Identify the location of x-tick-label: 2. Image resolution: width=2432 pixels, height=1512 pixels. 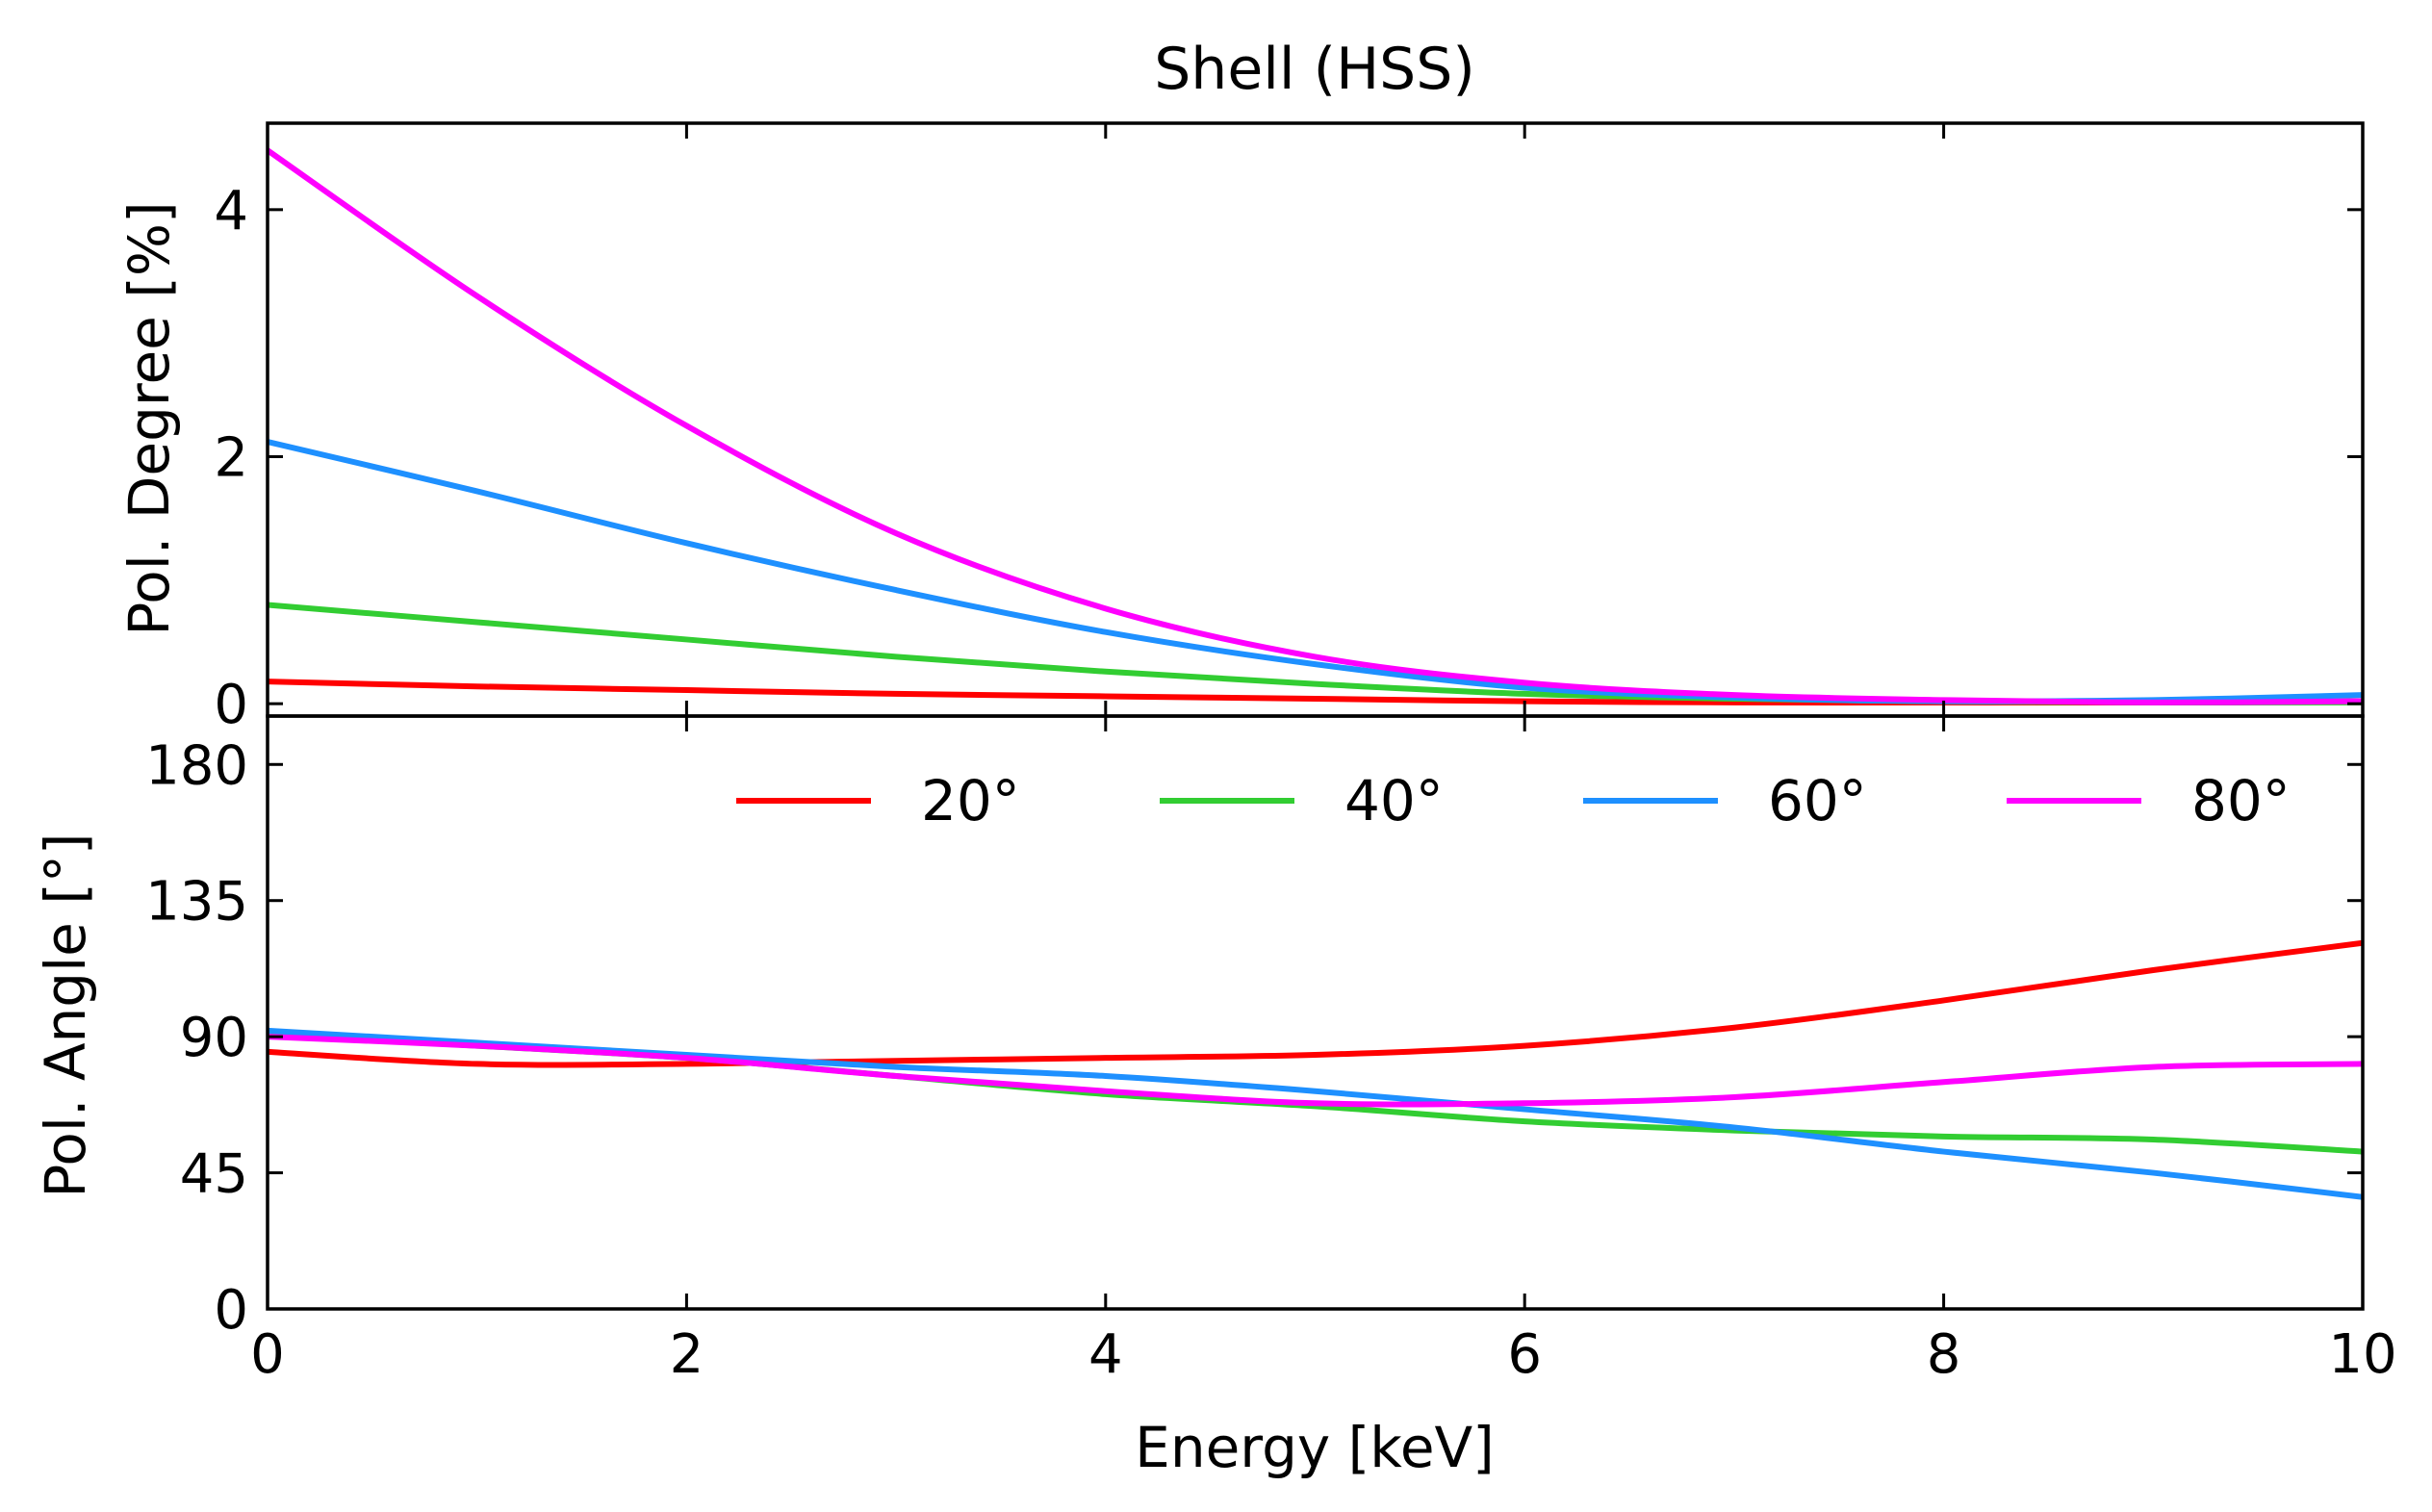
(687, 1354).